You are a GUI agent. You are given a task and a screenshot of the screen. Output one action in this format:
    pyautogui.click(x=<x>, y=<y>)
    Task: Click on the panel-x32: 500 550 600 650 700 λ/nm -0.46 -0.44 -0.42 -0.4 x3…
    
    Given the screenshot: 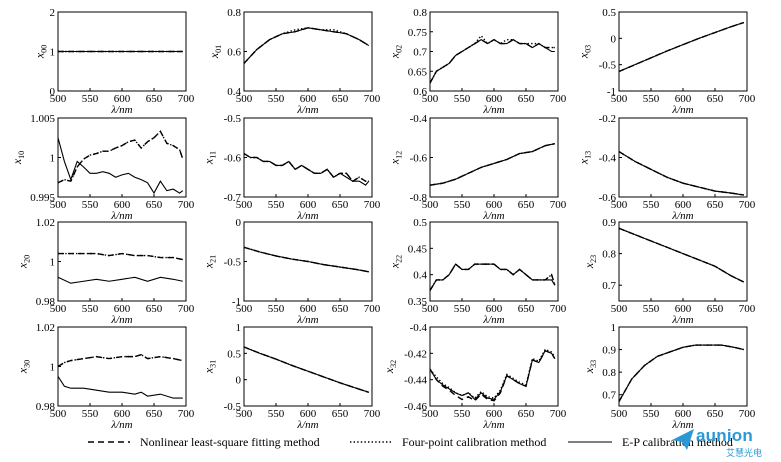 What is the action you would take?
    pyautogui.click(x=474, y=376)
    